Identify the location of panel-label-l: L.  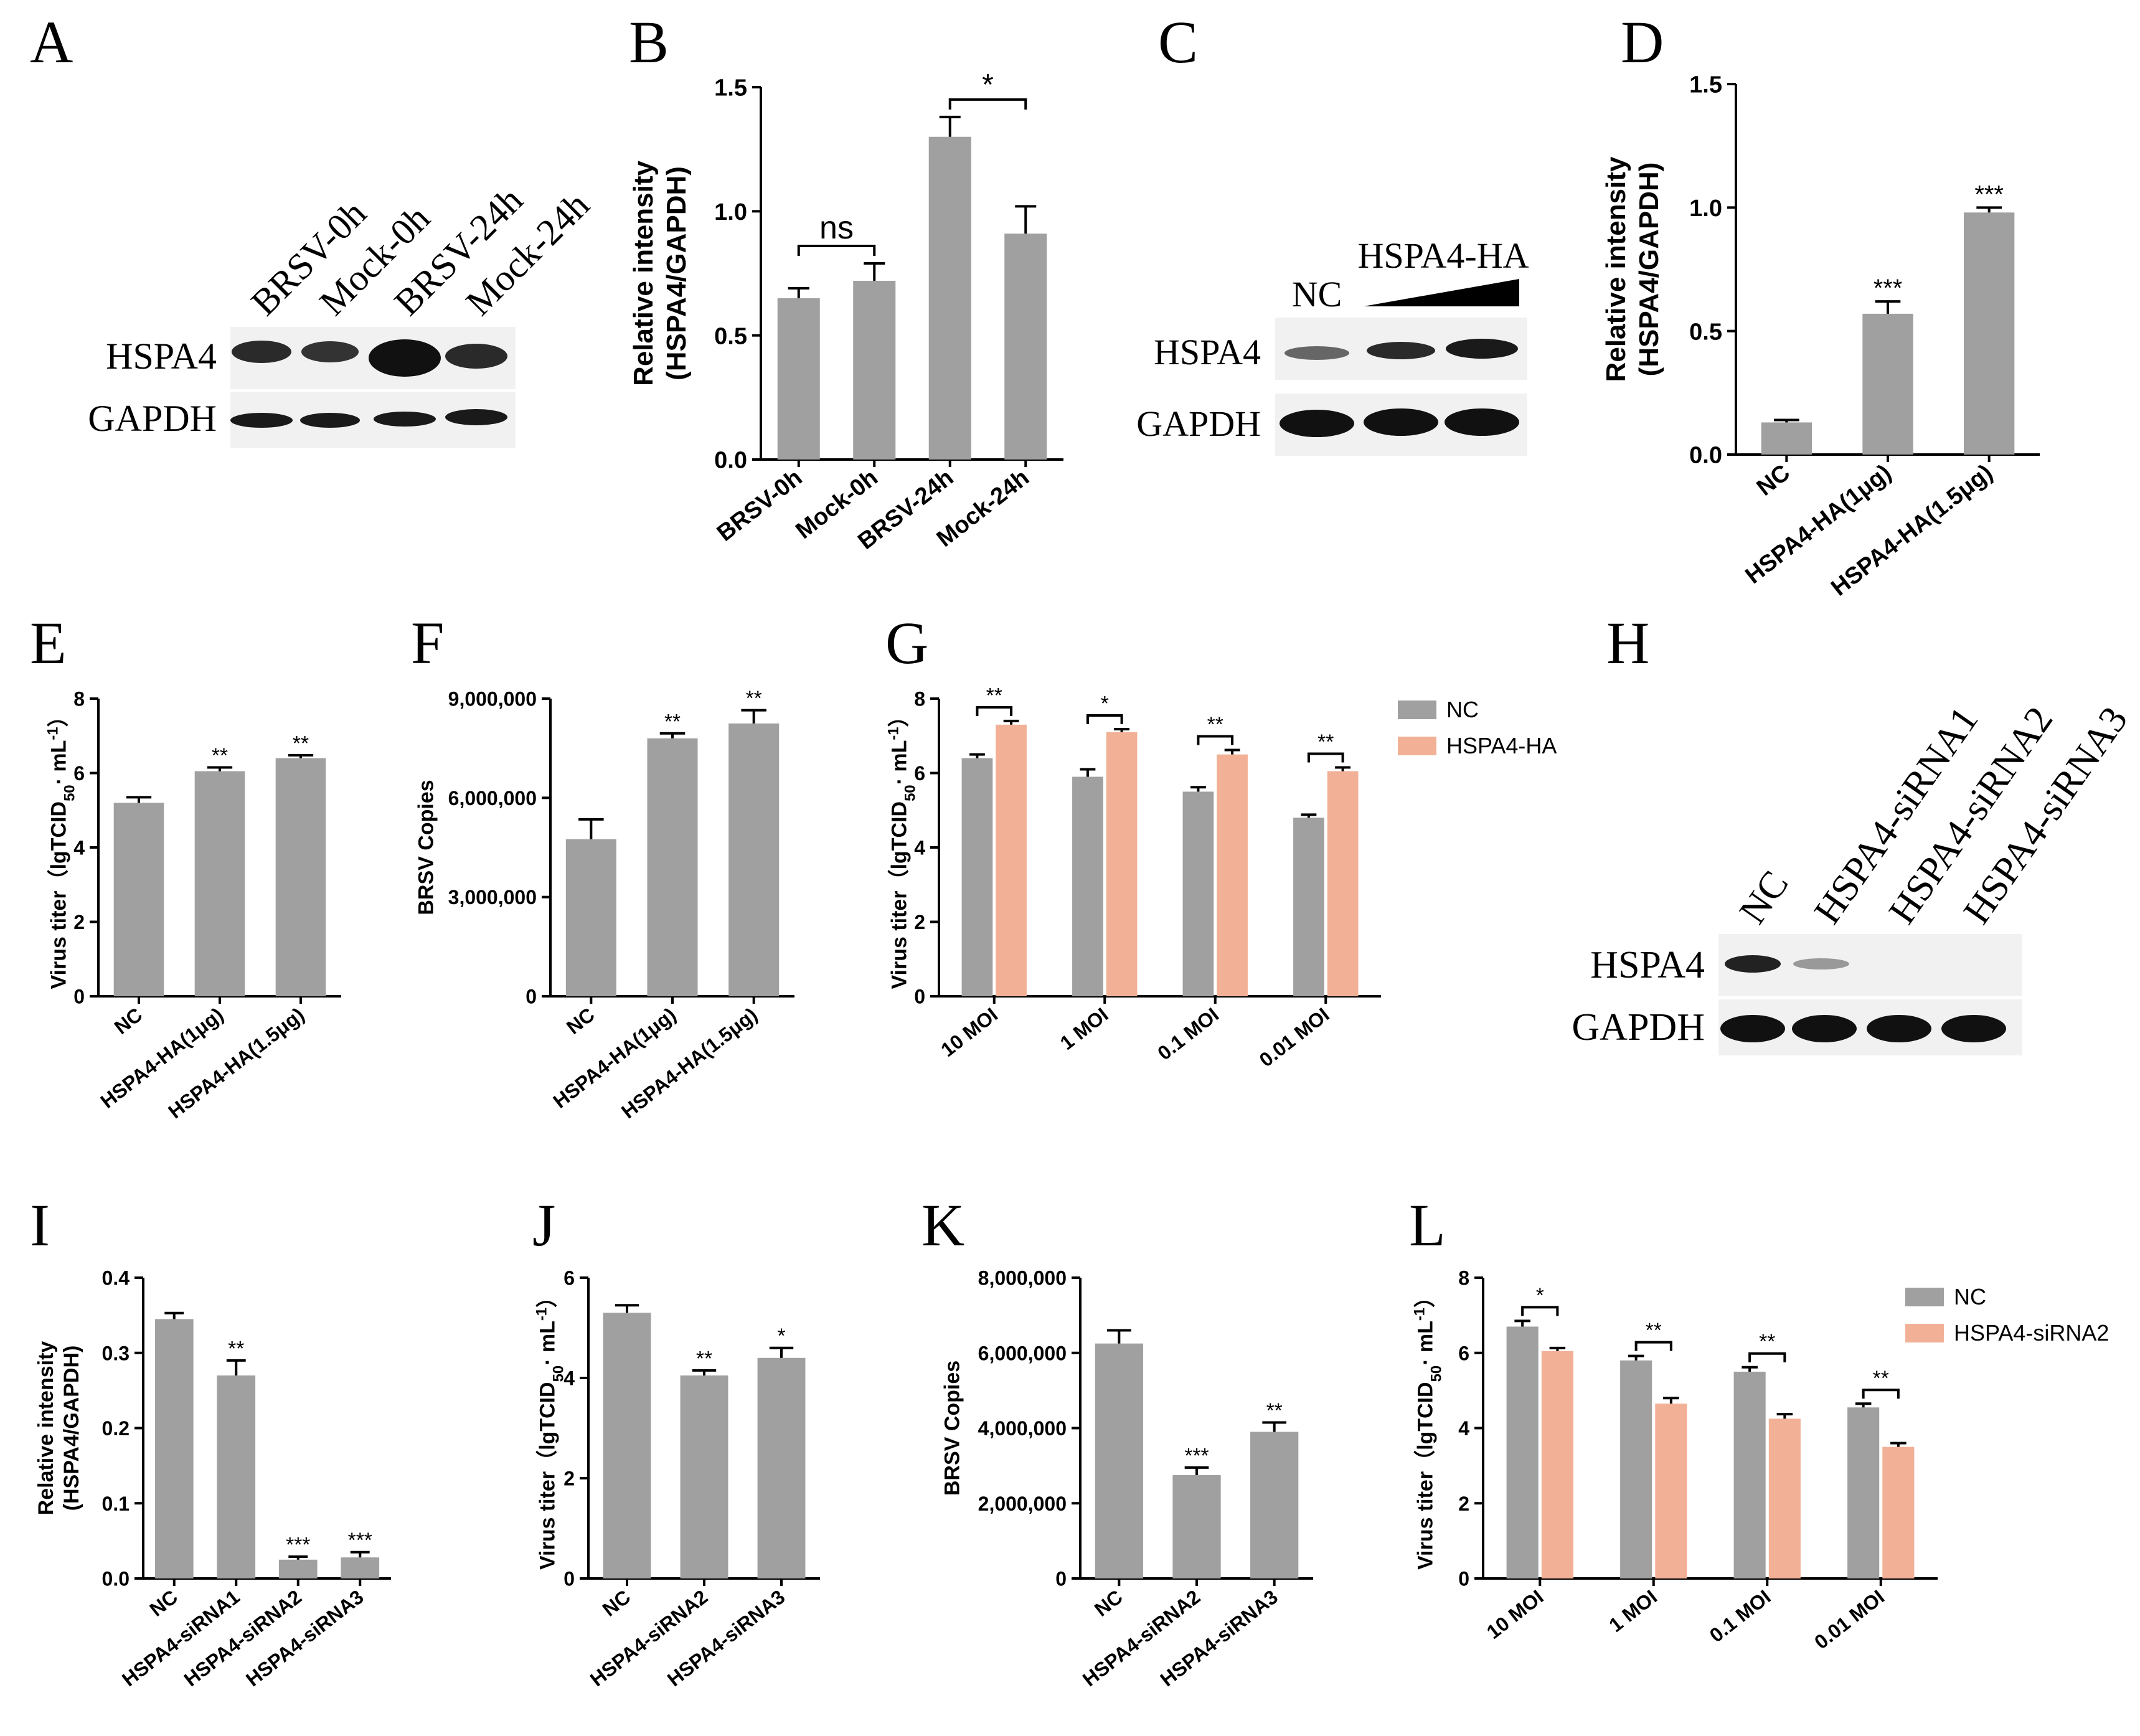
(1427, 1225).